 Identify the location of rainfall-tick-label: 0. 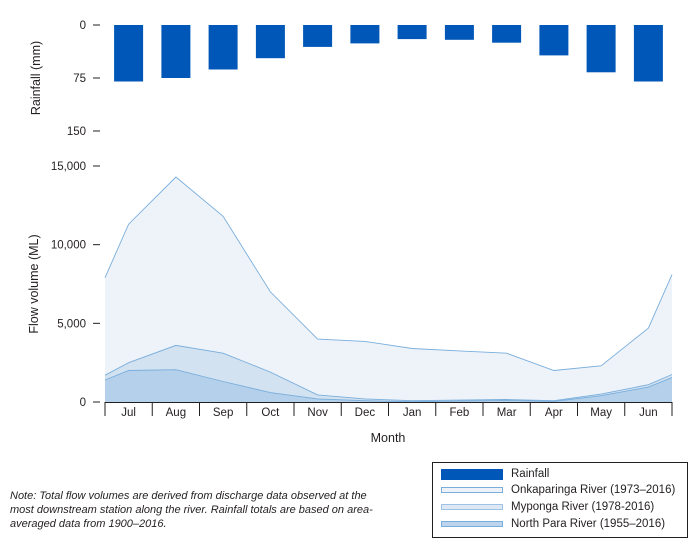
(83, 26).